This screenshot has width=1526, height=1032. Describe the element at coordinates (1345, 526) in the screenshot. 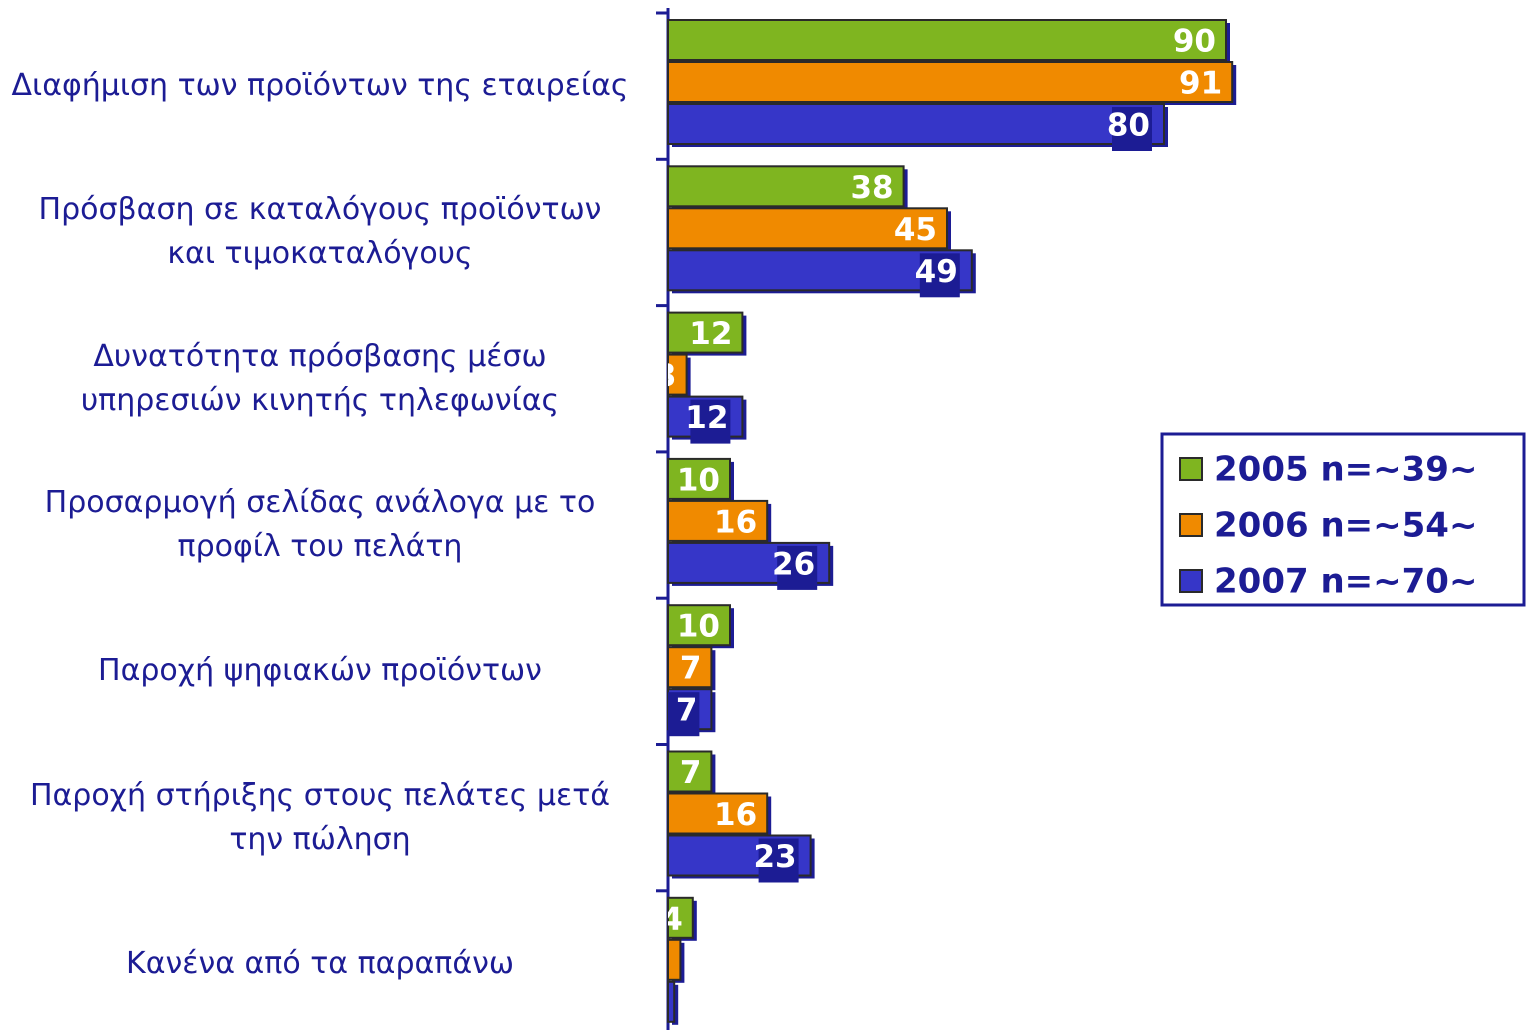

I see `legend-label: 2006 n=~54~` at that location.